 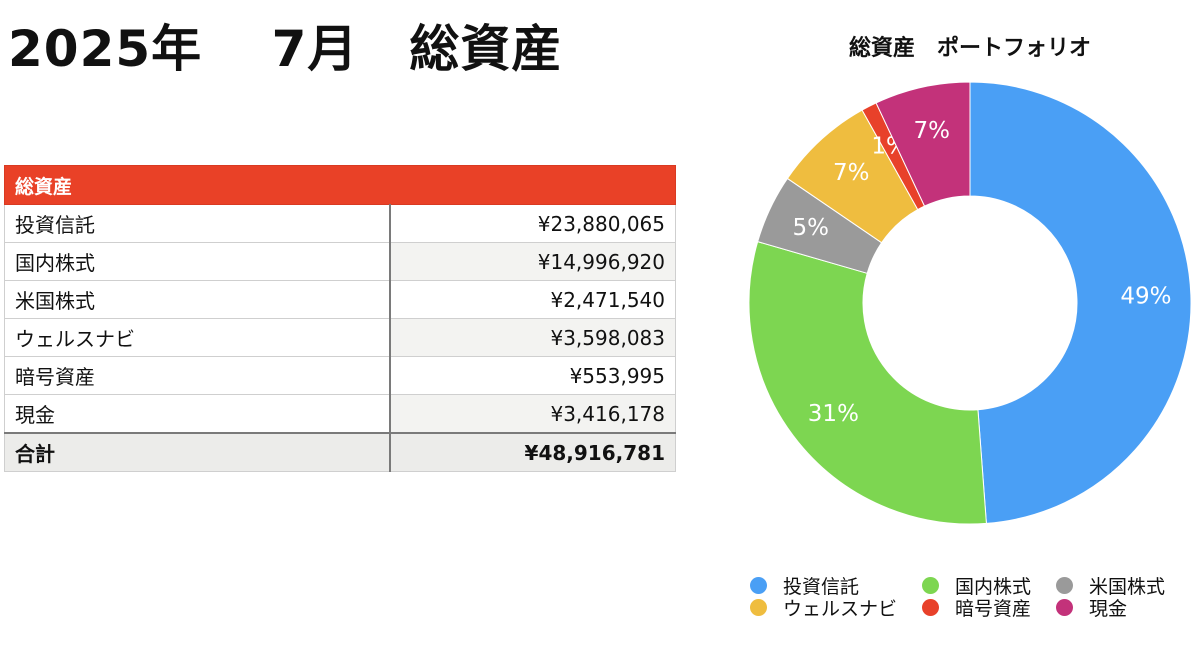 I want to click on chart-legend: 投資信託 国内株式 米国株式 ウェルスナビ 暗号資産 現金, so click(x=970, y=597).